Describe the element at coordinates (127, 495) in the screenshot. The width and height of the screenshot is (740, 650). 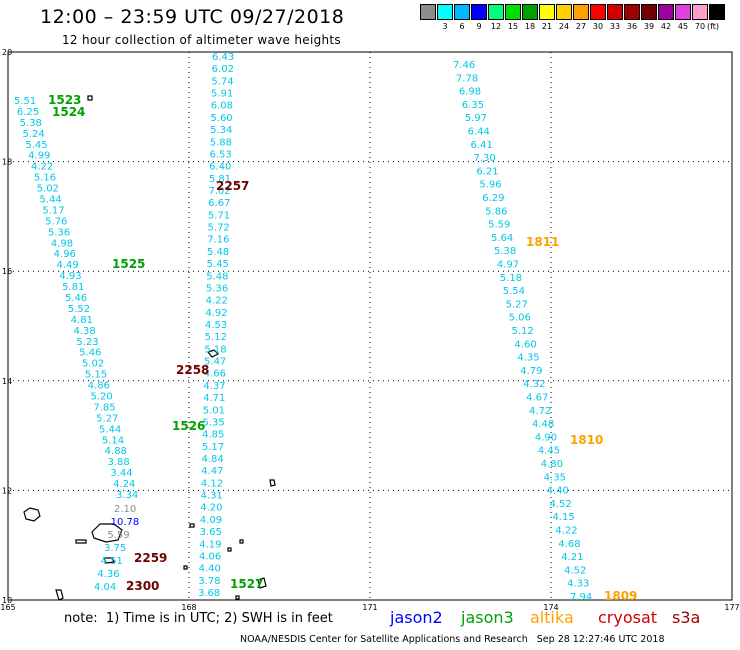
I see `wave-height-label-track-a: 3.34` at that location.